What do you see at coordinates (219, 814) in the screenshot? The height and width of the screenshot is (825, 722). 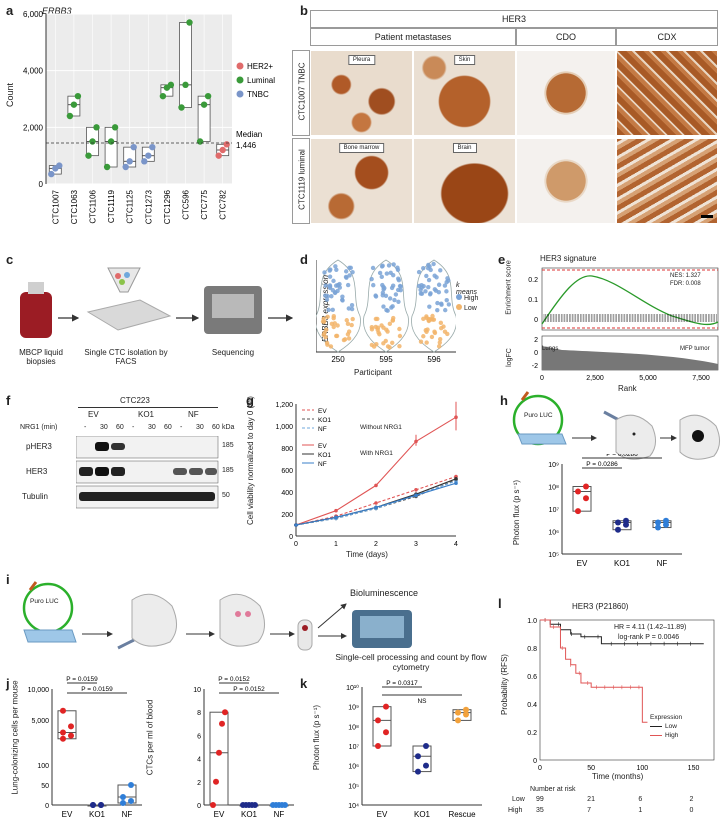 I see `x-tick-label: EV` at bounding box center [219, 814].